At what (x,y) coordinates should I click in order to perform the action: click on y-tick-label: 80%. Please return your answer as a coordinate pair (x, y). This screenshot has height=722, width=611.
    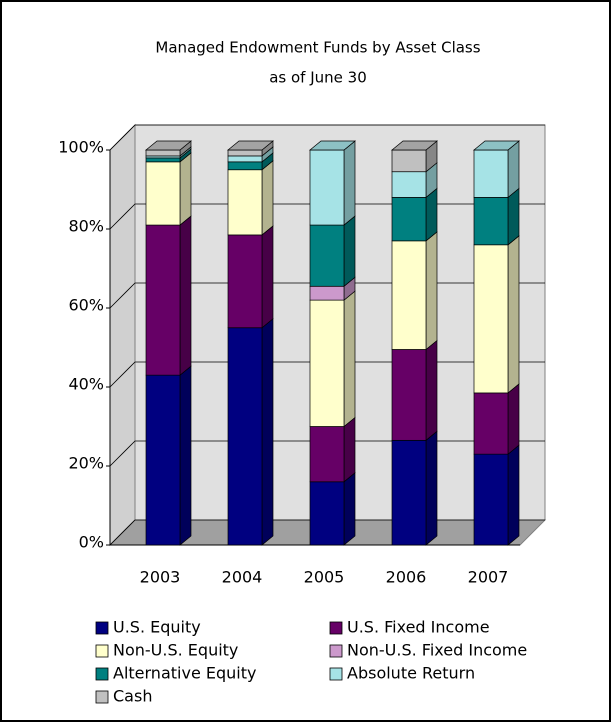
    Looking at the image, I should click on (86, 226).